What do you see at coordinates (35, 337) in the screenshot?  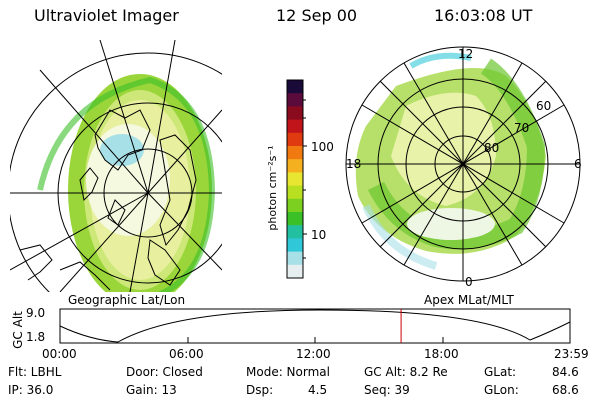 I see `y-tick-1-8: 1.8` at bounding box center [35, 337].